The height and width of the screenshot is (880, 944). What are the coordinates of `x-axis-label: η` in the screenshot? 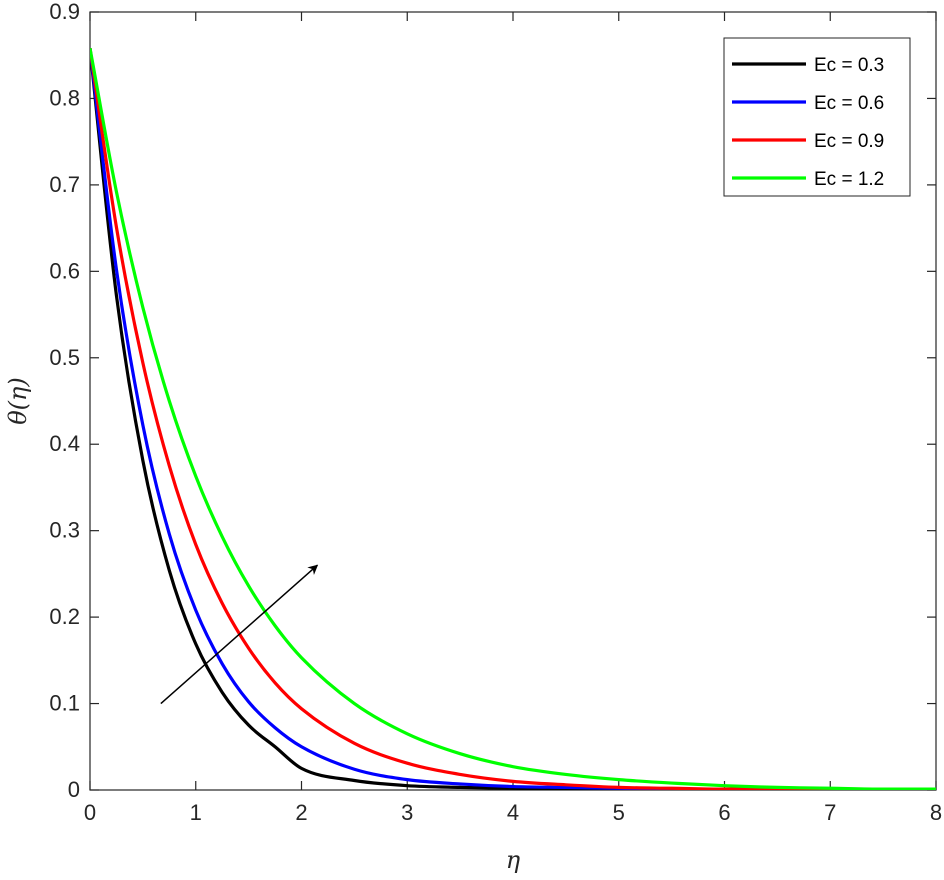 It's located at (513, 860).